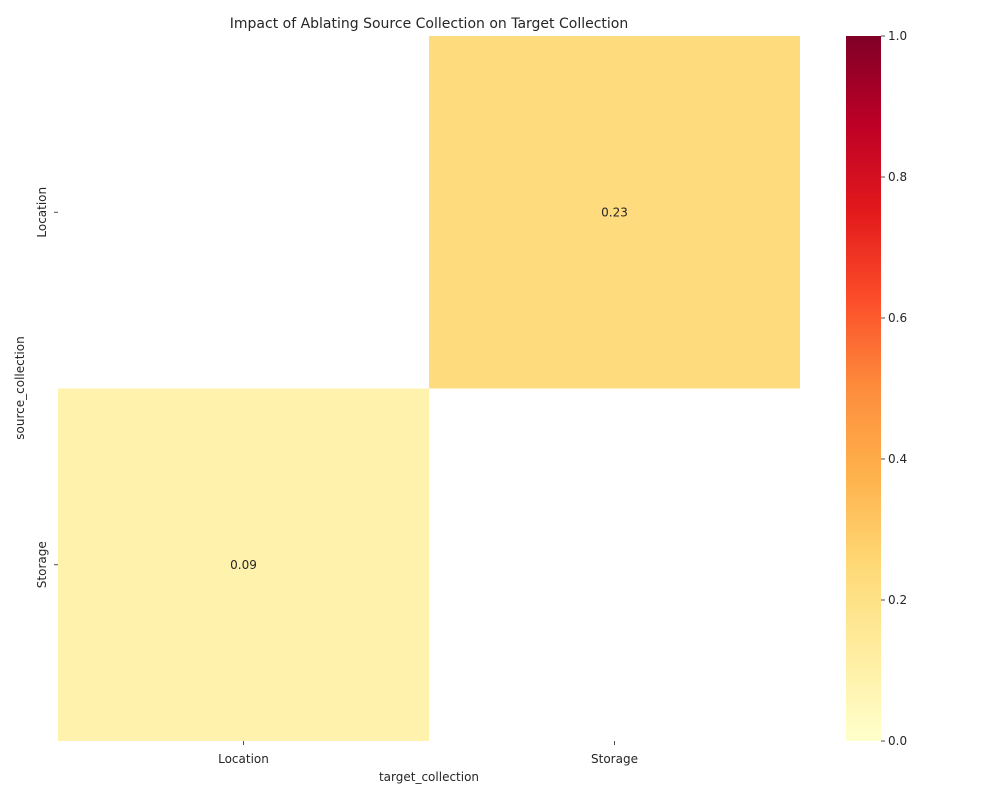 This screenshot has width=1000, height=800. Describe the element at coordinates (863, 388) in the screenshot. I see `colorbar` at that location.